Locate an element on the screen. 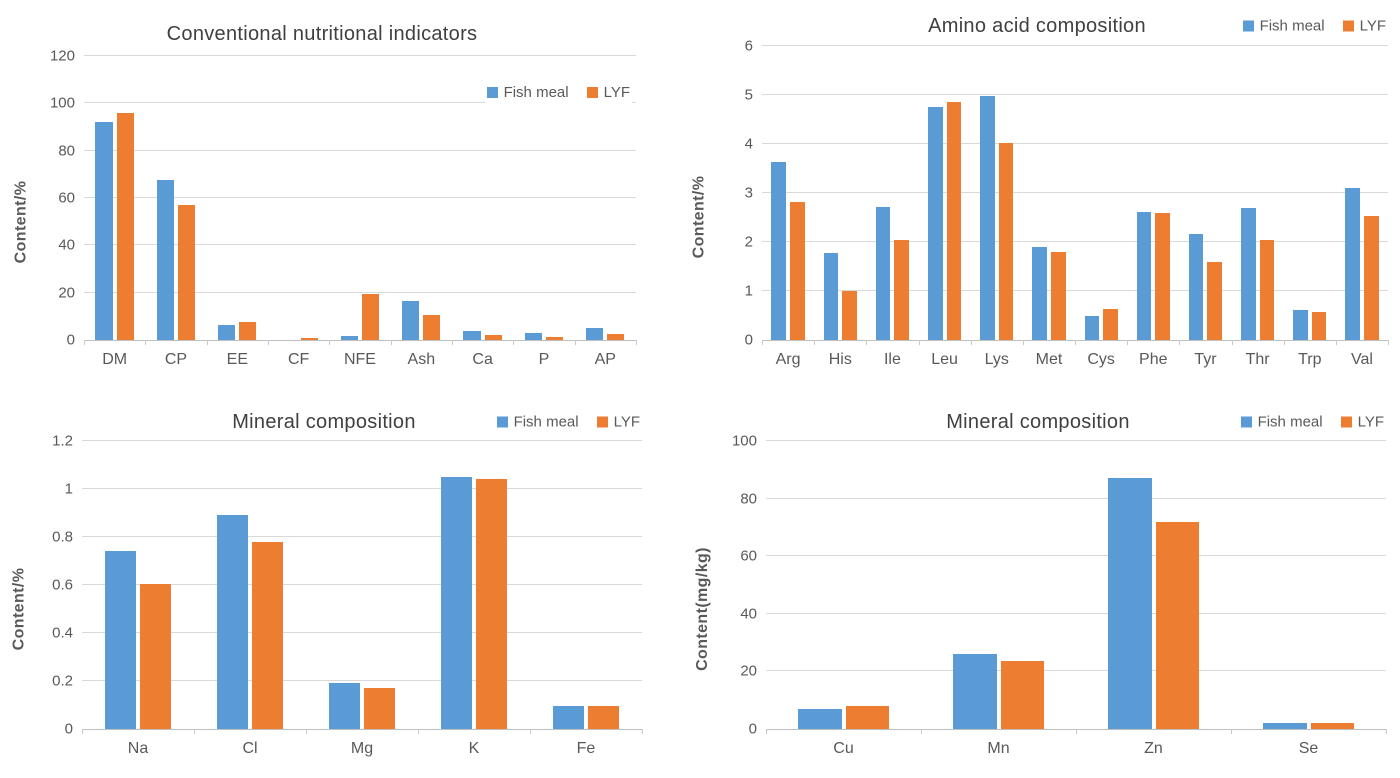 This screenshot has height=778, width=1400. bar-lyf-cf is located at coordinates (309, 338).